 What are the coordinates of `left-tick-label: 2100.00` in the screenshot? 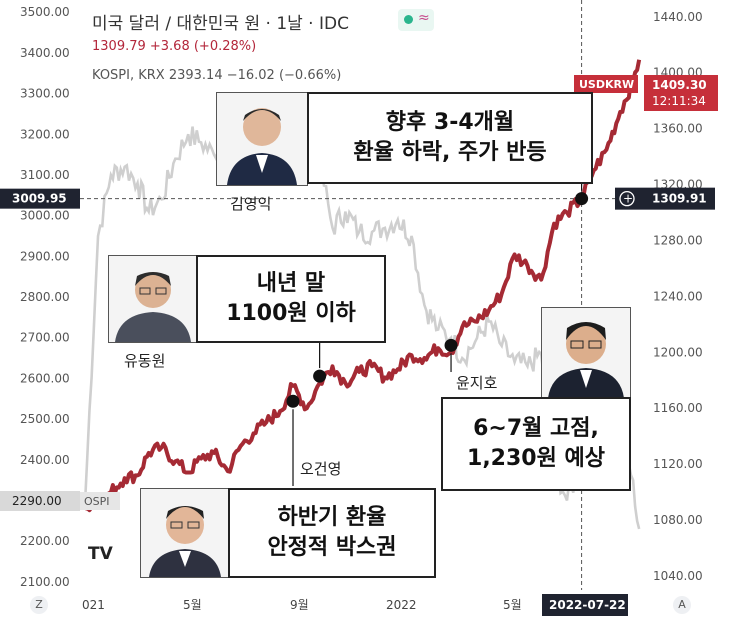 It's located at (45, 582).